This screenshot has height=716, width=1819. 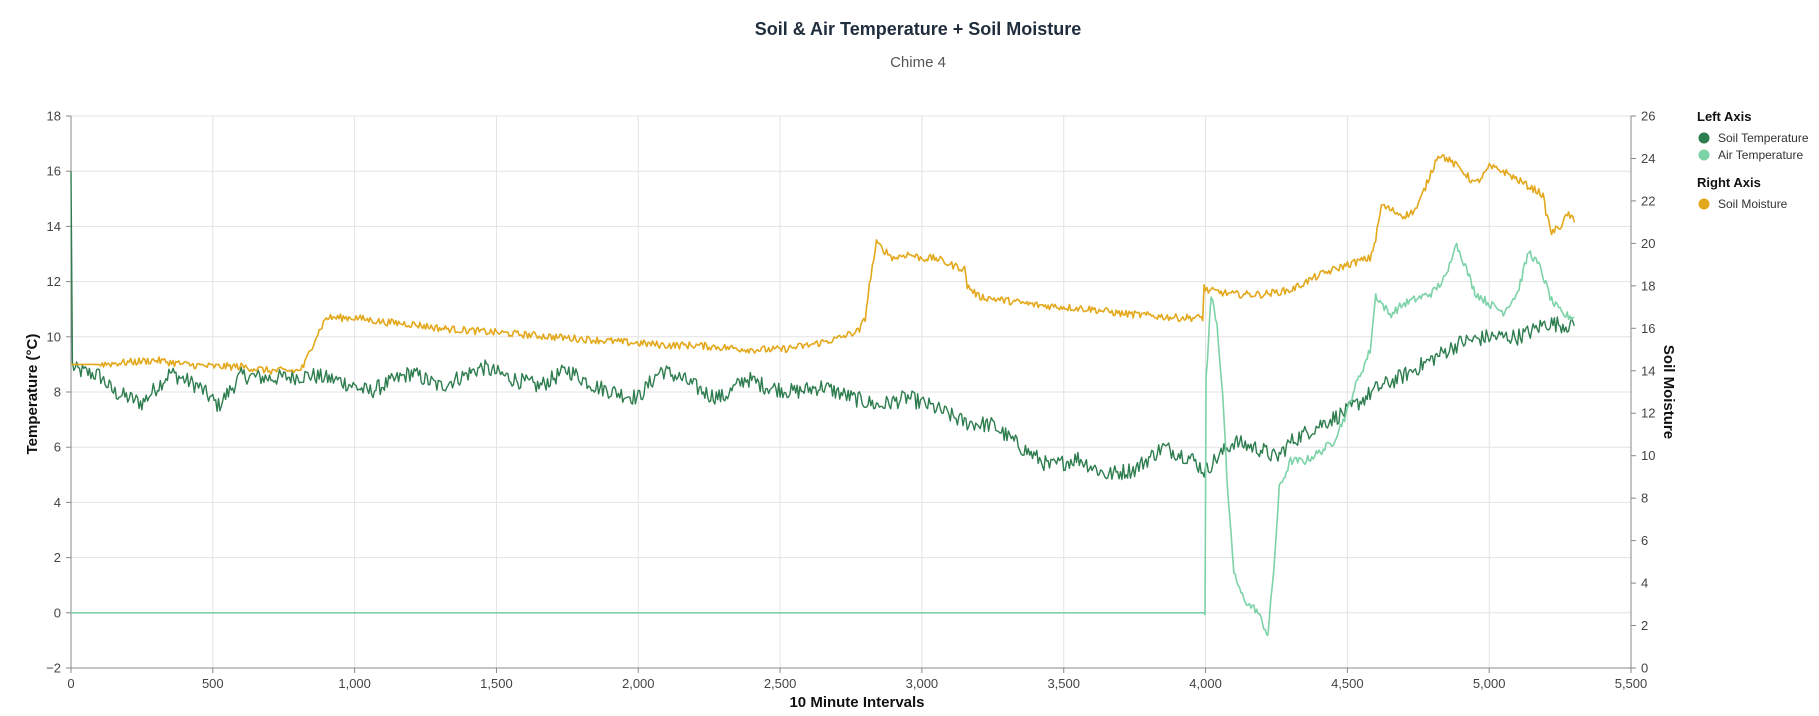 What do you see at coordinates (1648, 116) in the screenshot?
I see `y-right-tick-label: 26` at bounding box center [1648, 116].